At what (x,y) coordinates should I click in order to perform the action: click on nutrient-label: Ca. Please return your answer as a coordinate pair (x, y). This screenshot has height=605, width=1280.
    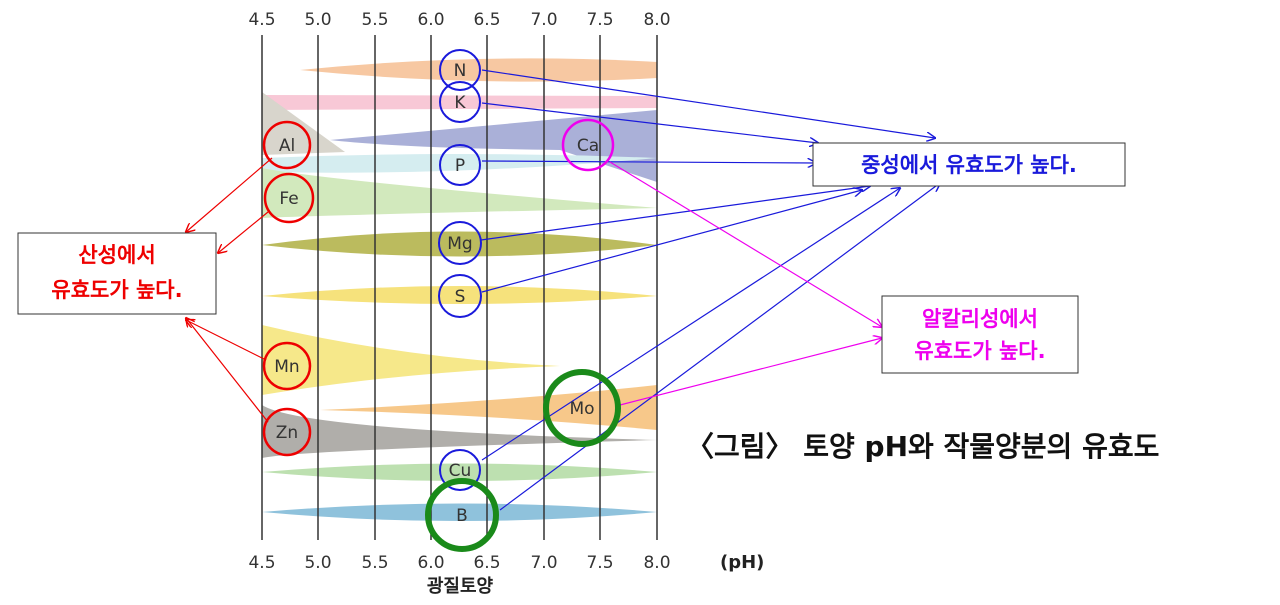
    Looking at the image, I should click on (588, 146).